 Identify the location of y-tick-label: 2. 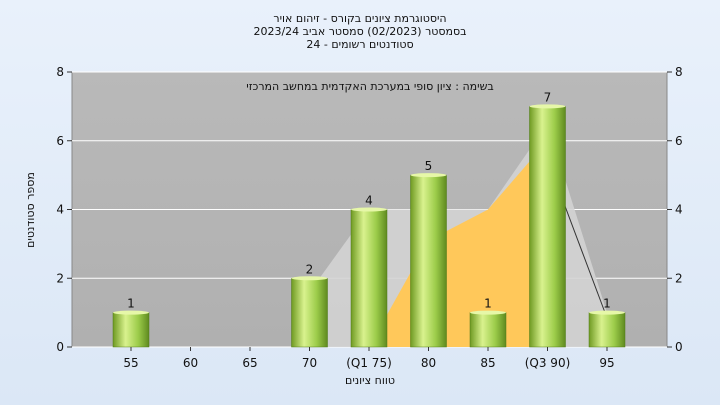
(60, 278).